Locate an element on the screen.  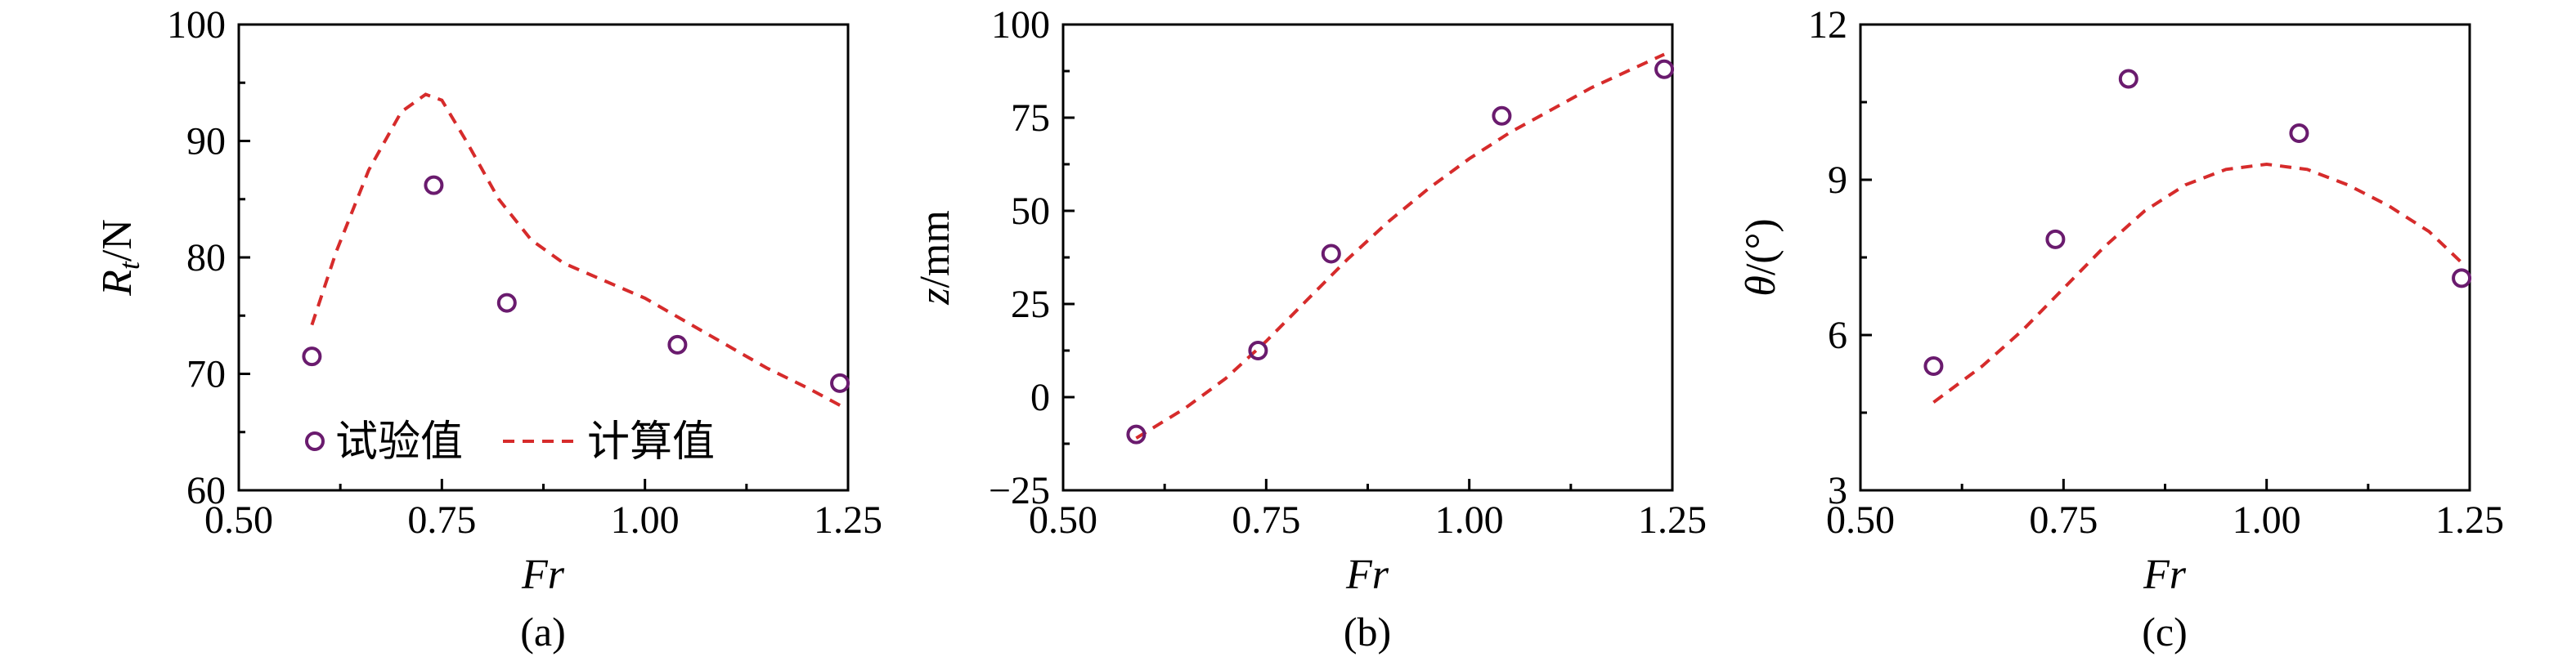
x-tick-label-b: 1.25 is located at coordinates (1672, 520).